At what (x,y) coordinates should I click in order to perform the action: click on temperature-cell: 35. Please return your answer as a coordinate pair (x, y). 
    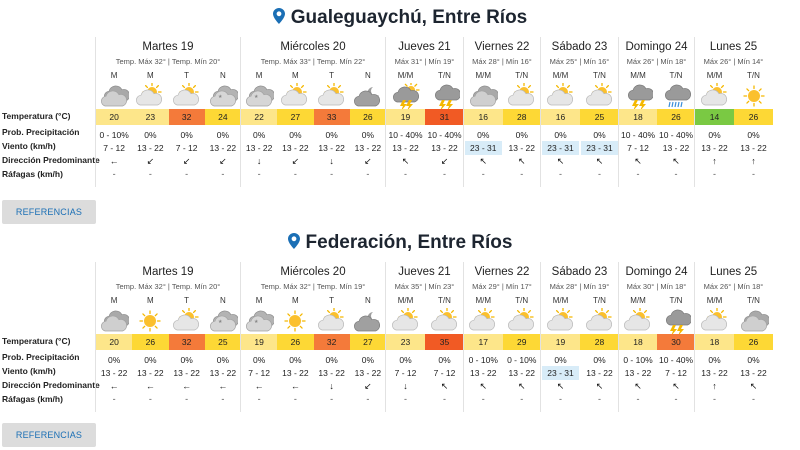
    Looking at the image, I should click on (444, 342).